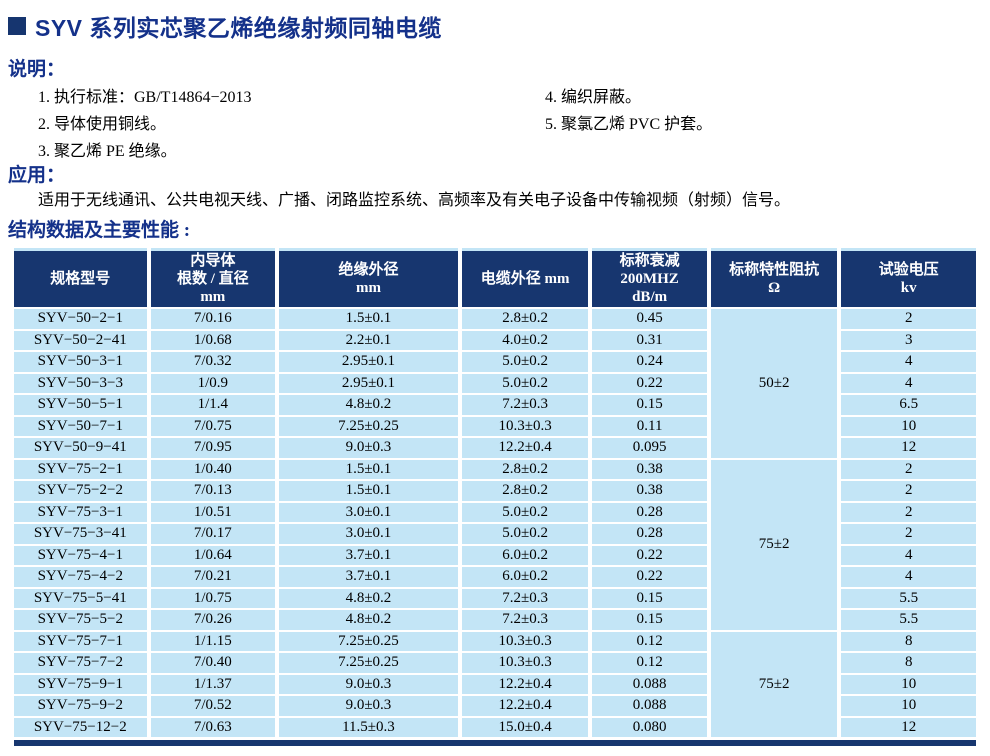 The image size is (990, 756). What do you see at coordinates (213, 362) in the screenshot?
I see `cell-conductor: 7/0.32` at bounding box center [213, 362].